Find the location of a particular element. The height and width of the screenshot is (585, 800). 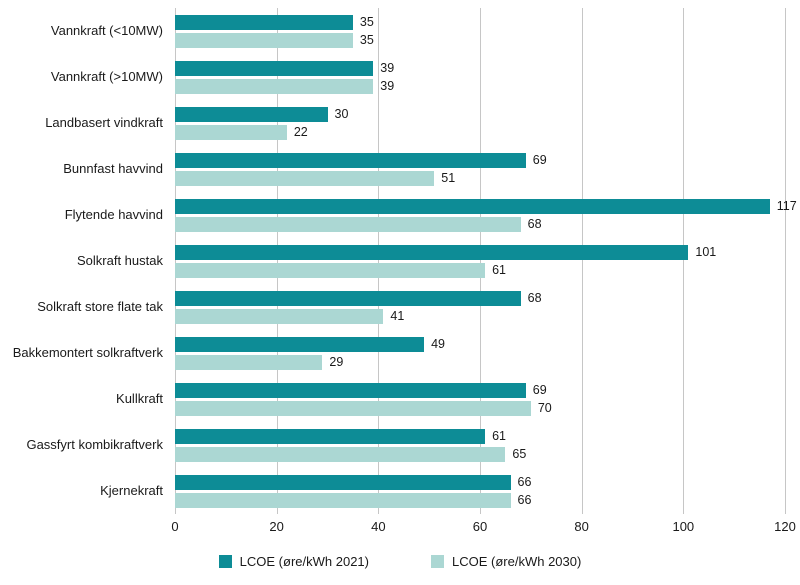

bar-track: 41 is located at coordinates (480, 316).